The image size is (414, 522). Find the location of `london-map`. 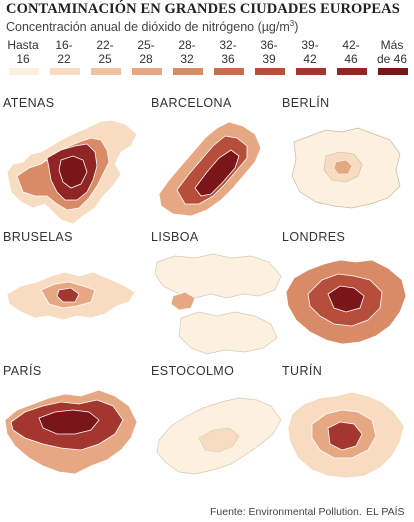

london-map is located at coordinates (346, 302).